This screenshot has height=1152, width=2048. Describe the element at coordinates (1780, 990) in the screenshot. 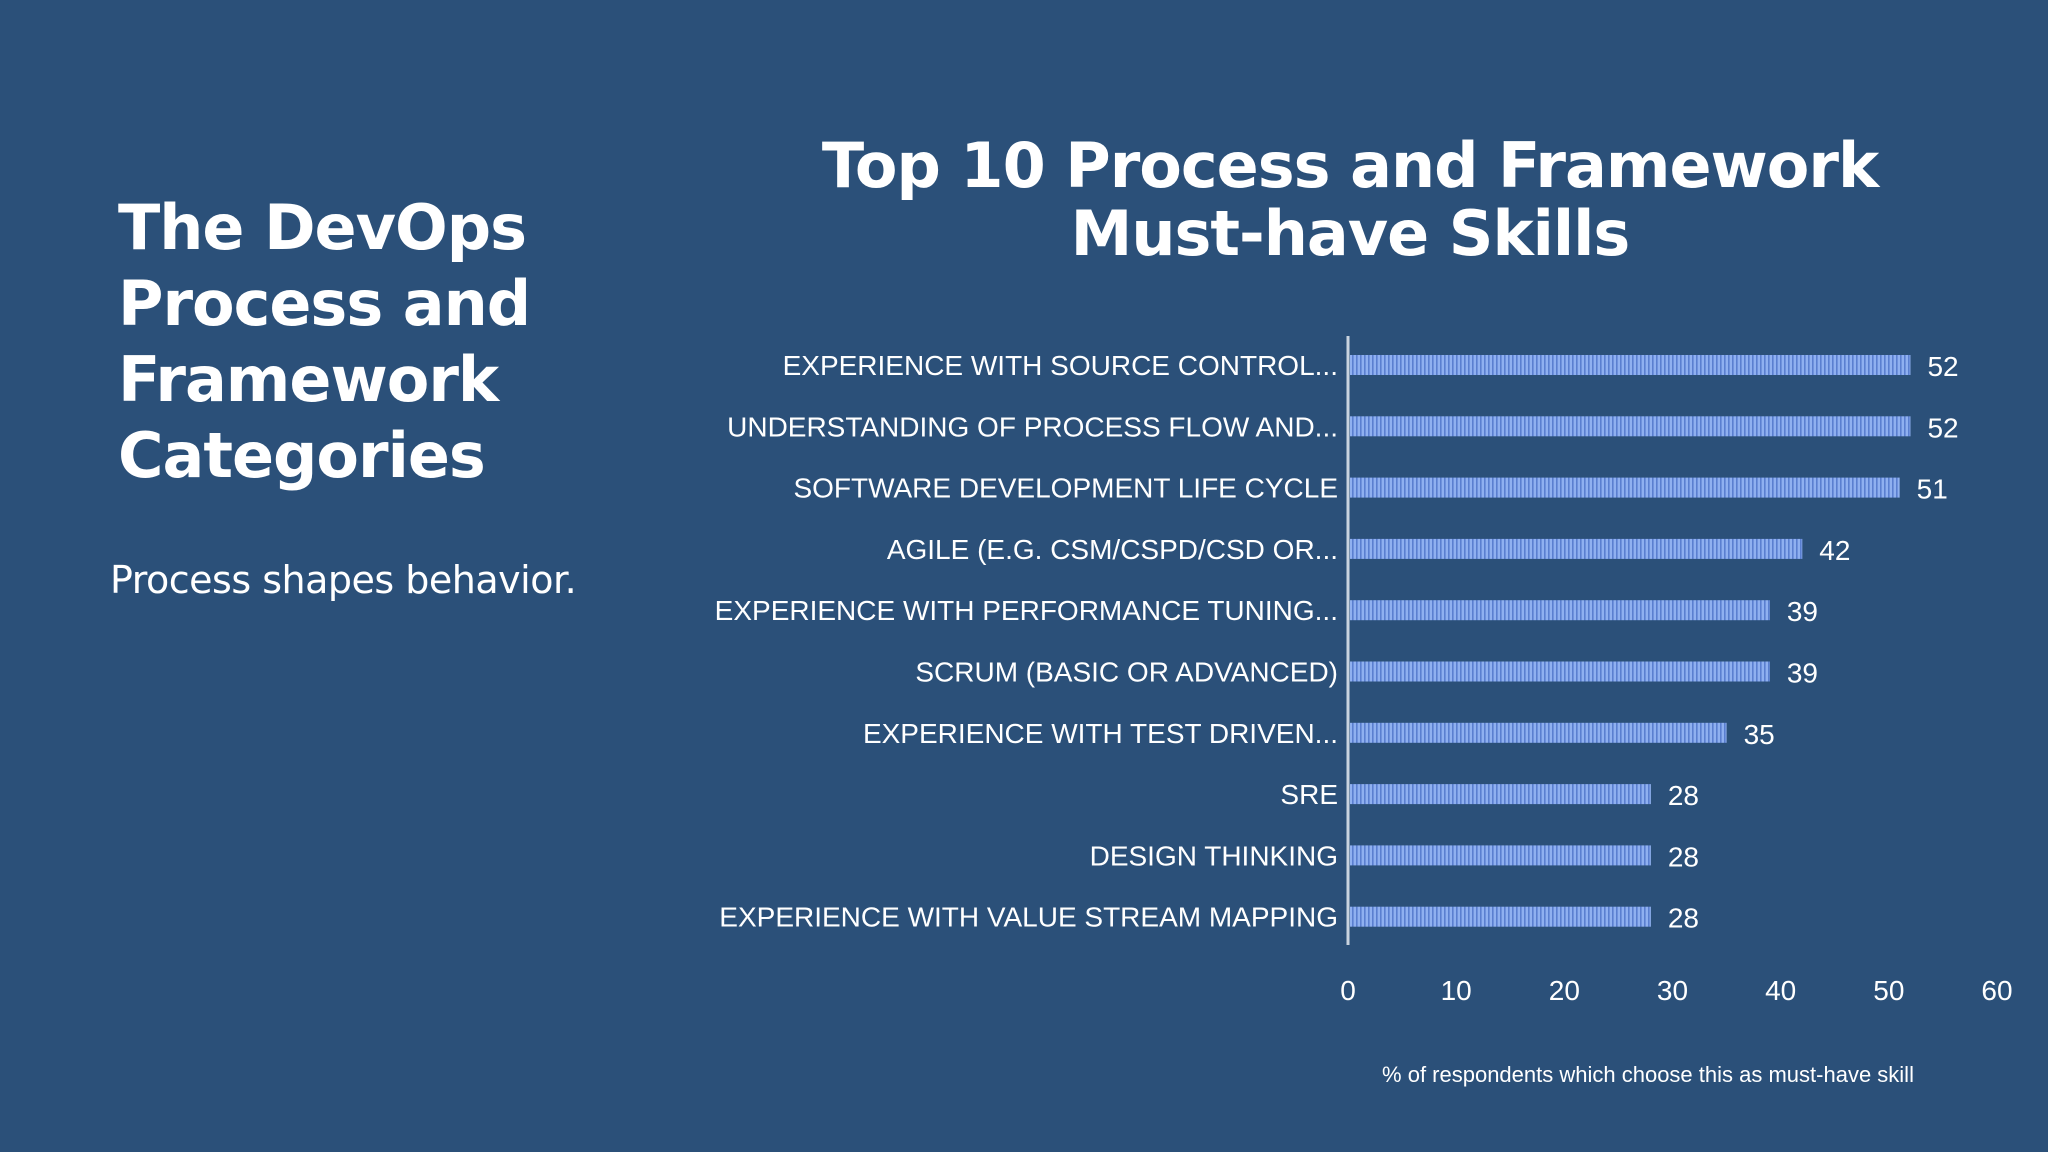

I see `x-tick-label: 40` at that location.